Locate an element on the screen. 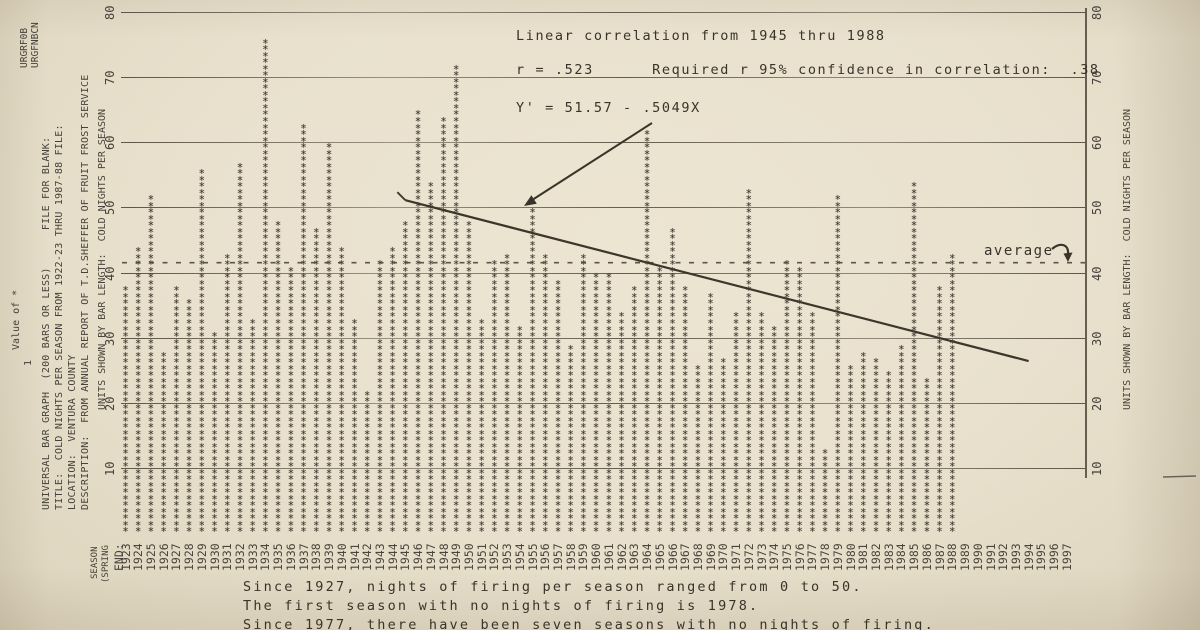  xtick-1988: 1988 is located at coordinates (952, 557).